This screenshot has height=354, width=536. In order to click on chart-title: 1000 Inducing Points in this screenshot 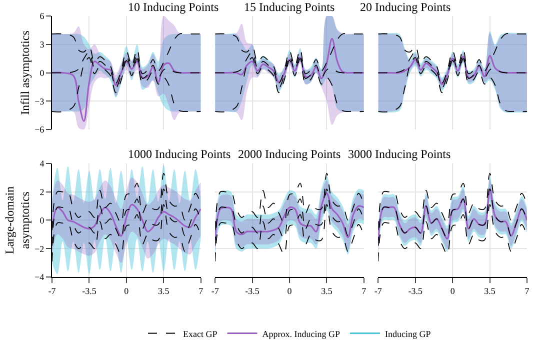, I will do `click(179, 154)`.